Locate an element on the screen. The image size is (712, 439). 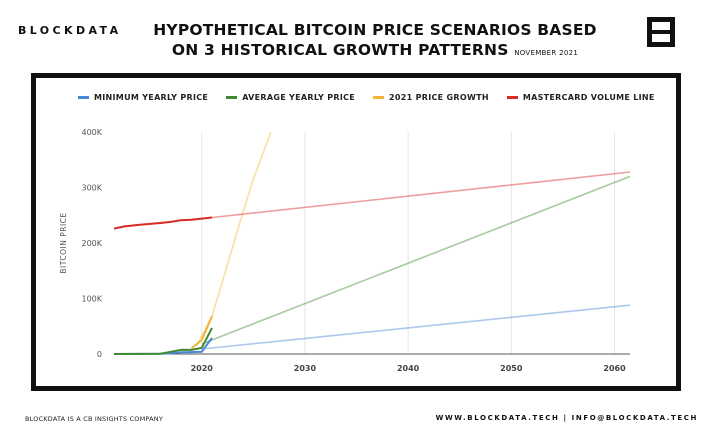
legend-label-2021-growth: 2021 PRICE GROWTH is located at coordinates (439, 97).